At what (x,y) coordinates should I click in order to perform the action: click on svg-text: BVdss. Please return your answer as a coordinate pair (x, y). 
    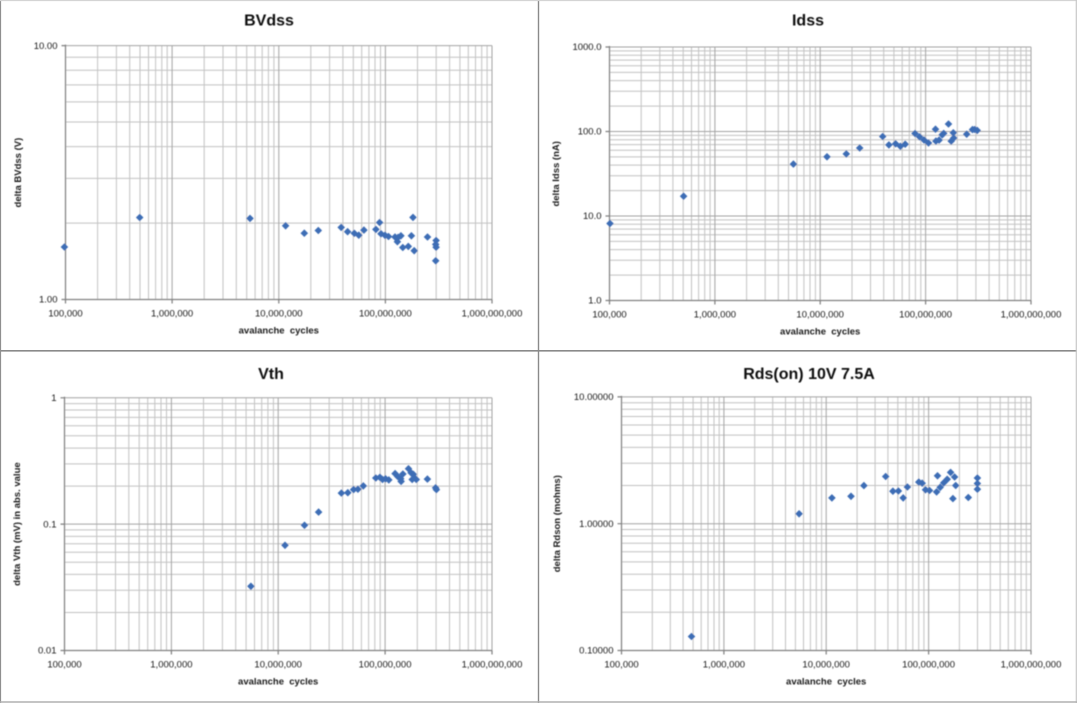
    Looking at the image, I should click on (269, 21).